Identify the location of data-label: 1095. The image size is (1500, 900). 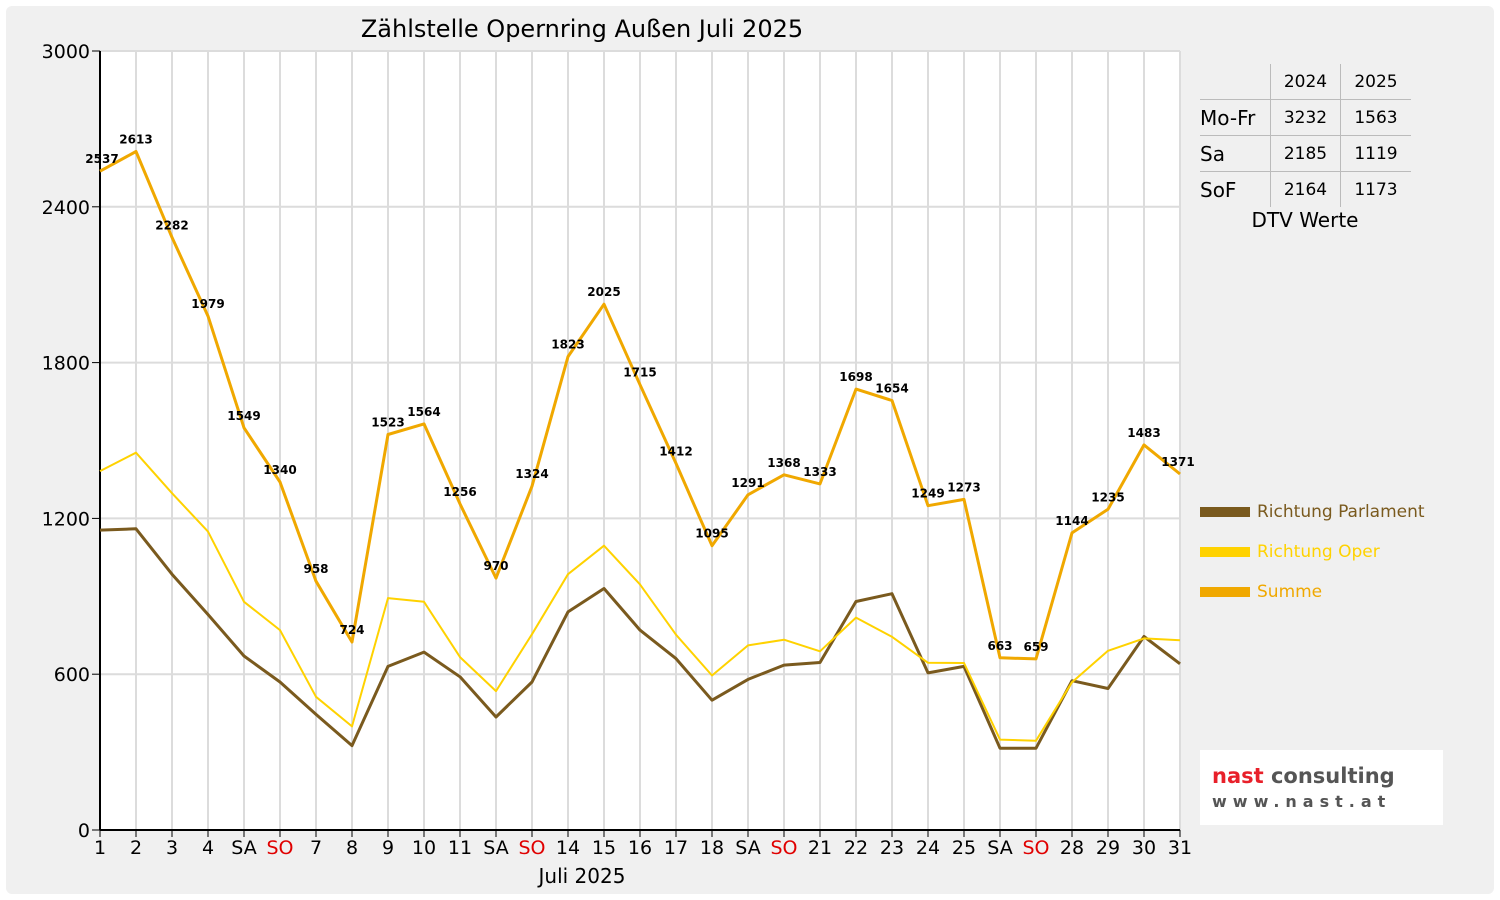
(711, 534).